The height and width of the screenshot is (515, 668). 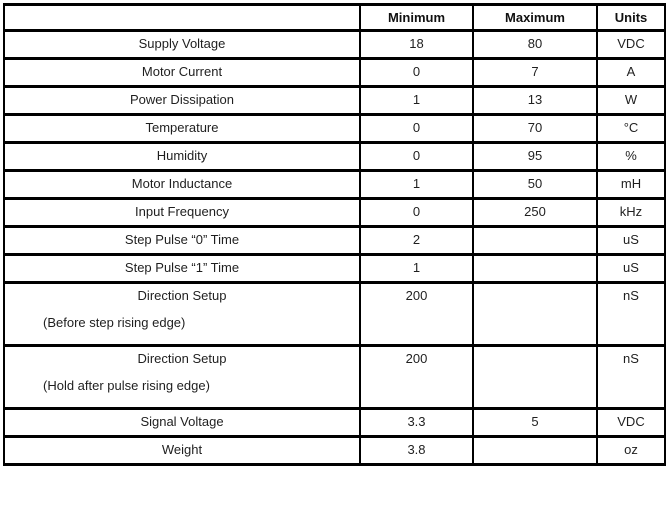 I want to click on units-cell: oz, so click(x=631, y=450).